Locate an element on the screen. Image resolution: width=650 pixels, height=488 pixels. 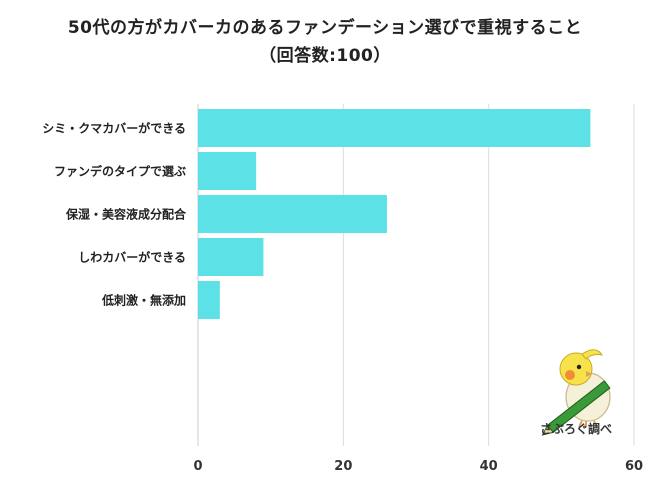
watermark-label: さぶろぐ調べ is located at coordinates (575, 429).